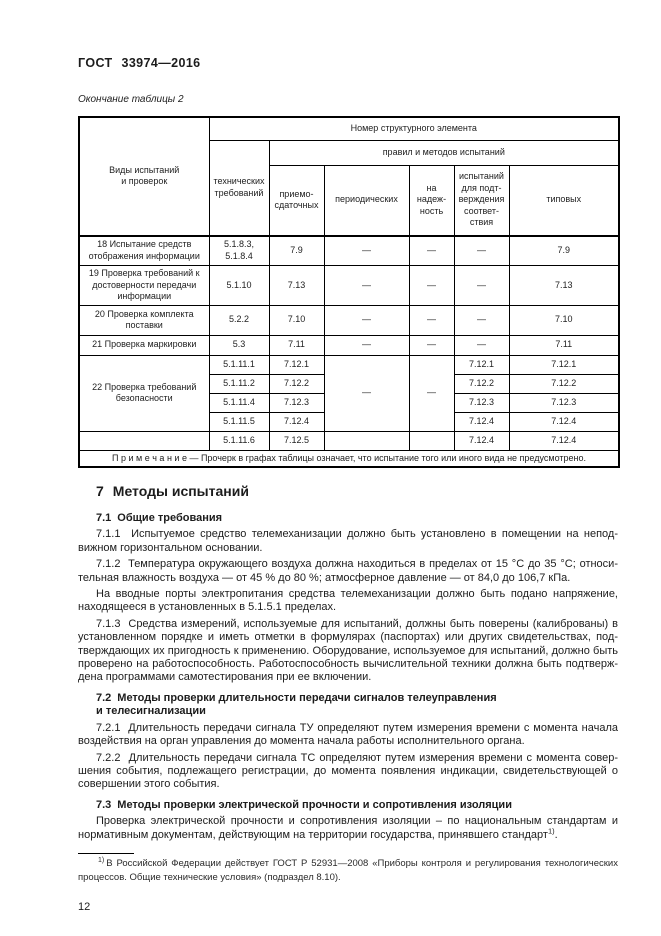 This screenshot has height=936, width=661. Describe the element at coordinates (239, 364) in the screenshot. I see `cell-tech: 5.1.11.1` at that location.